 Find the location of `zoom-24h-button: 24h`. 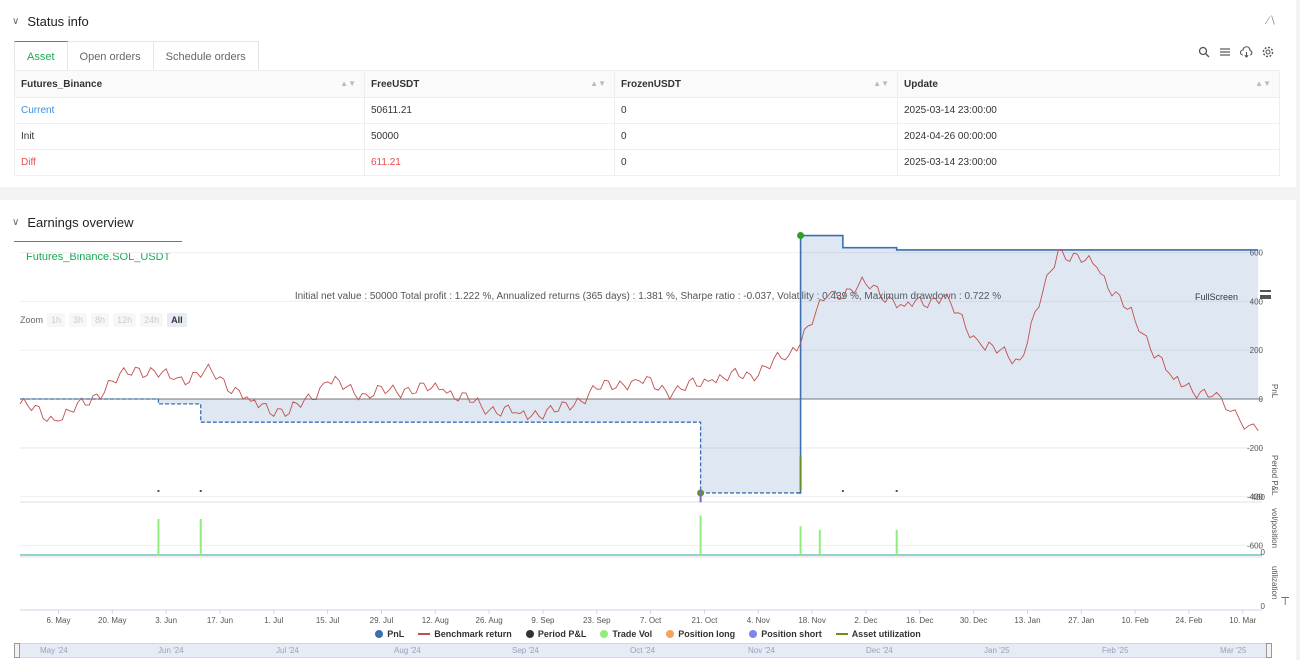

zoom-24h-button: 24h is located at coordinates (152, 320).